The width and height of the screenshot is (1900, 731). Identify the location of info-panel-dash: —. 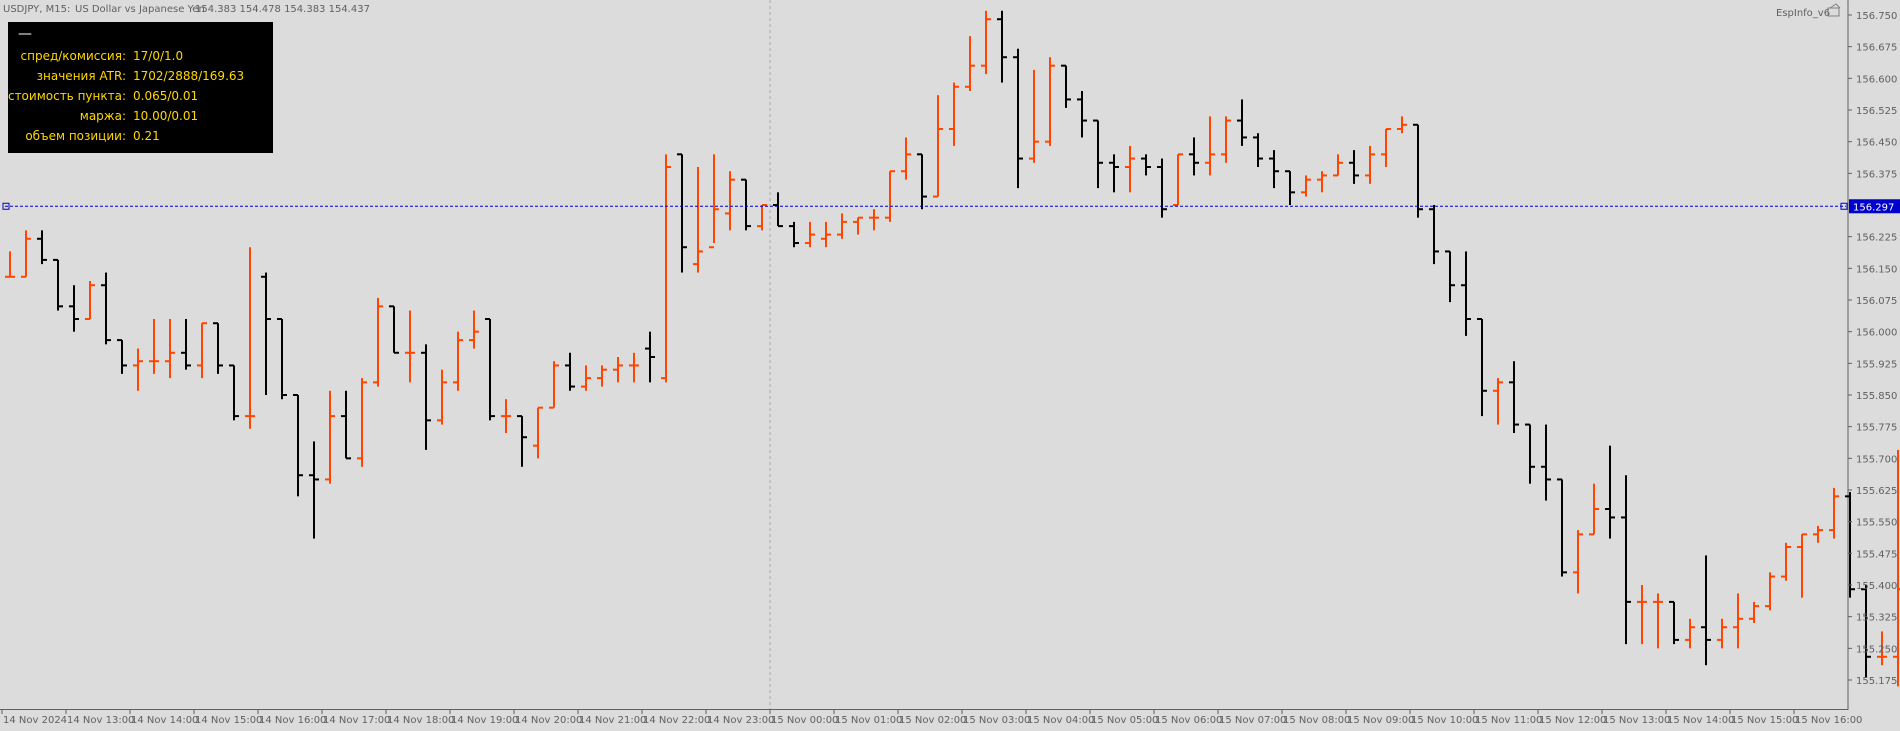
(25, 34).